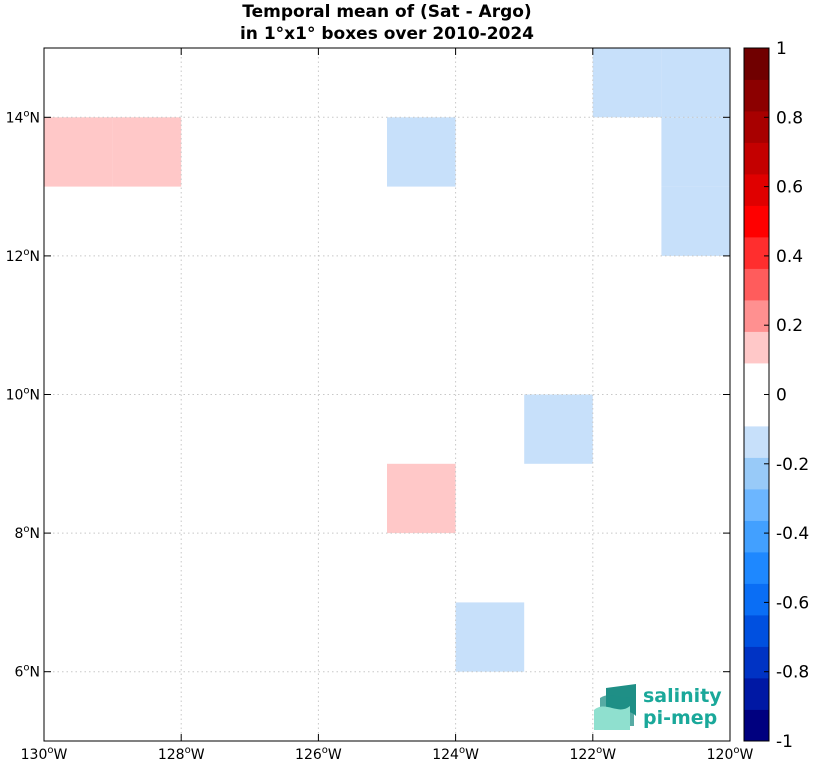  Describe the element at coordinates (781, 396) in the screenshot. I see `colorbar-tick-label: 0` at that location.